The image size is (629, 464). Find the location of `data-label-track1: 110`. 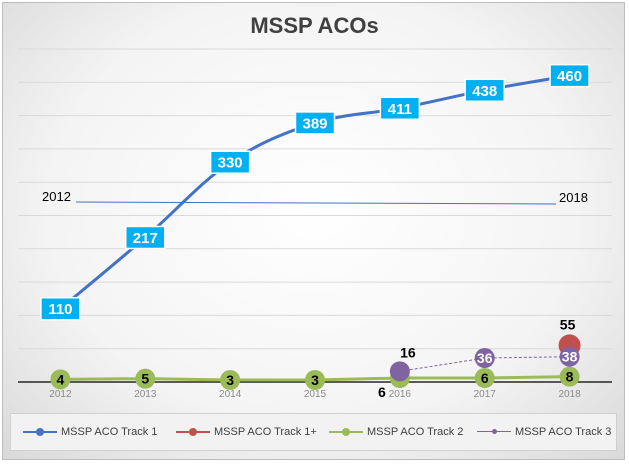

data-label-track1: 110 is located at coordinates (60, 309).